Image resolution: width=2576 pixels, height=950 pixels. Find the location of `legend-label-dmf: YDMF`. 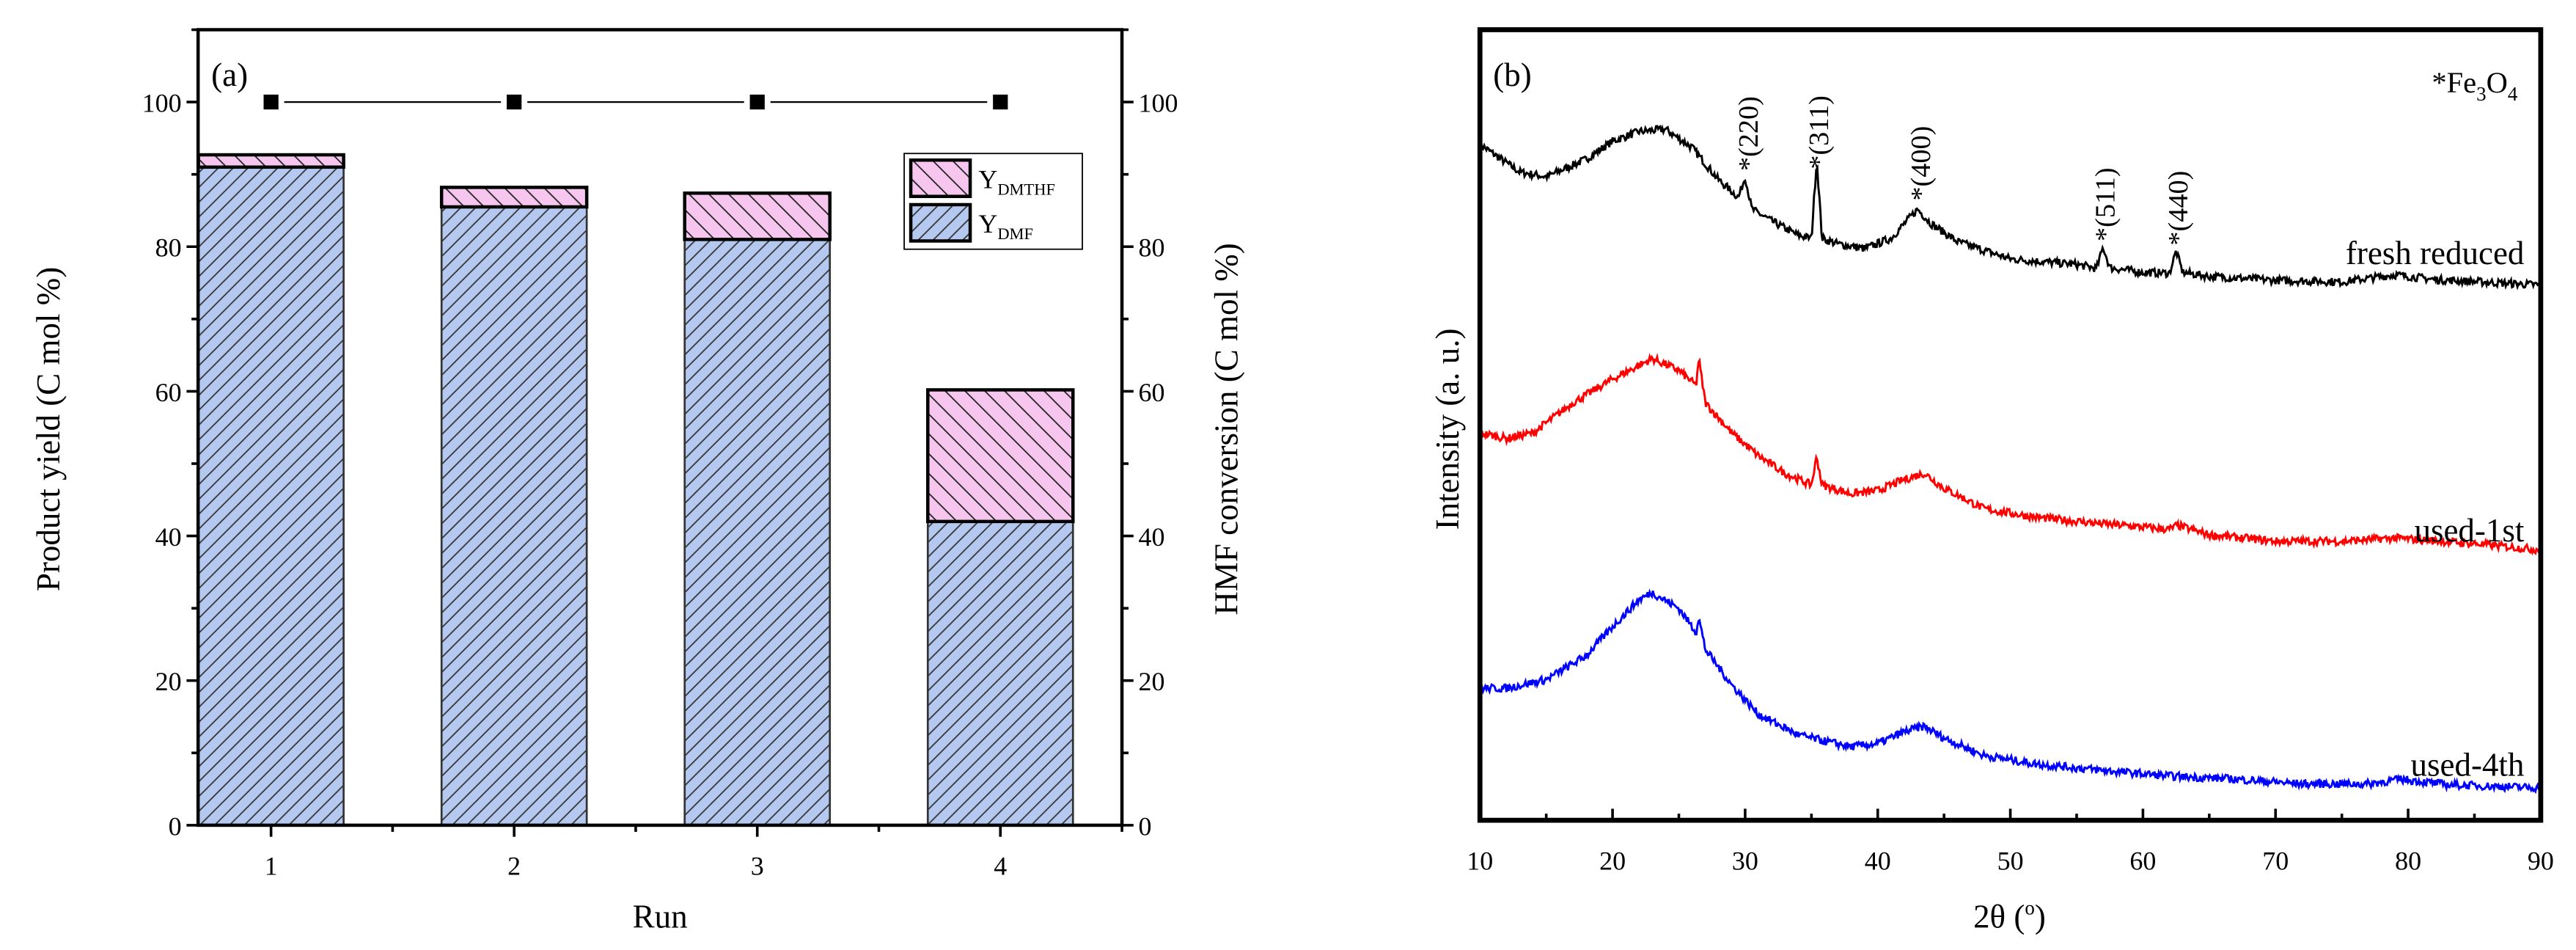

legend-label-dmf: YDMF is located at coordinates (1006, 226).